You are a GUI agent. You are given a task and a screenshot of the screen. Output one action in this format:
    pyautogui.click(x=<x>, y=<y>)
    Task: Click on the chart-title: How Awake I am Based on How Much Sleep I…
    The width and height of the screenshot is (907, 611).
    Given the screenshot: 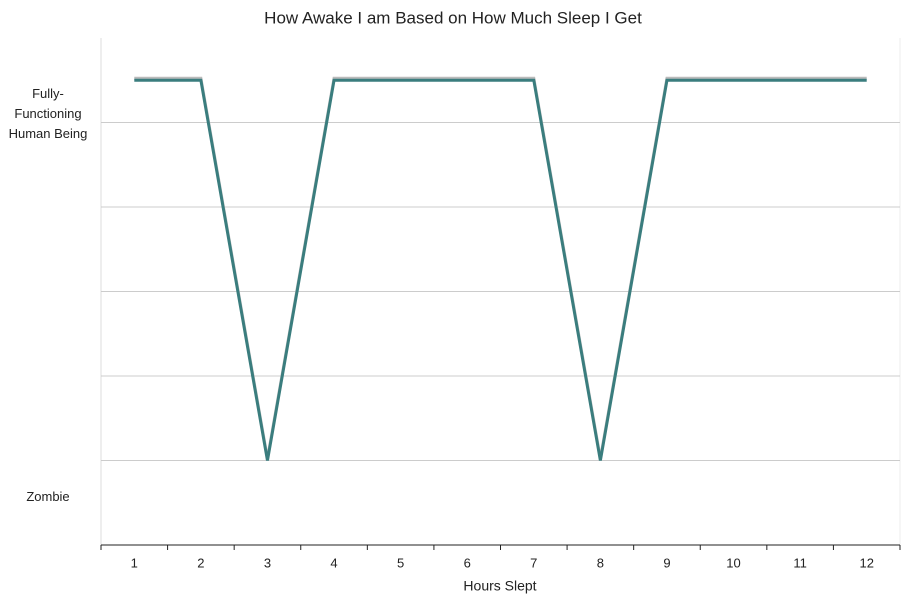 What is the action you would take?
    pyautogui.click(x=453, y=17)
    